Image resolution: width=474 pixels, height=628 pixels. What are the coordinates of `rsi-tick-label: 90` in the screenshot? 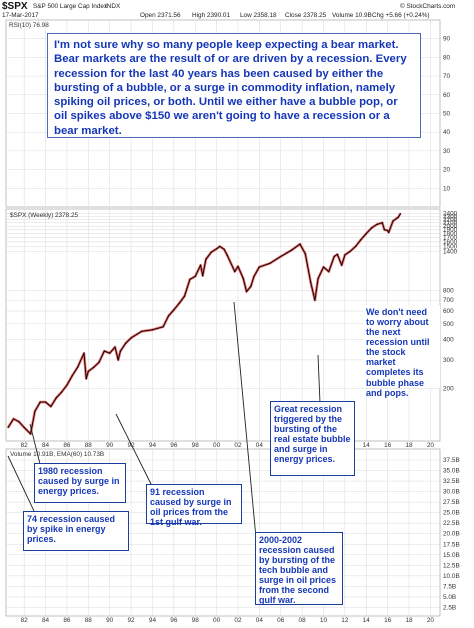 It's located at (447, 39).